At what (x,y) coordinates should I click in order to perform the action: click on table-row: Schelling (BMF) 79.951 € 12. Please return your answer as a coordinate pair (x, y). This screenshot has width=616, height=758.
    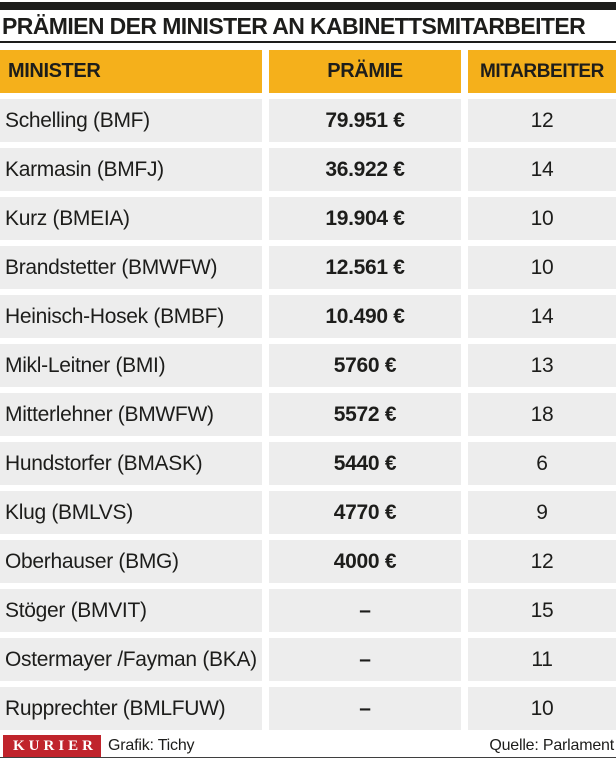
    Looking at the image, I should click on (308, 120).